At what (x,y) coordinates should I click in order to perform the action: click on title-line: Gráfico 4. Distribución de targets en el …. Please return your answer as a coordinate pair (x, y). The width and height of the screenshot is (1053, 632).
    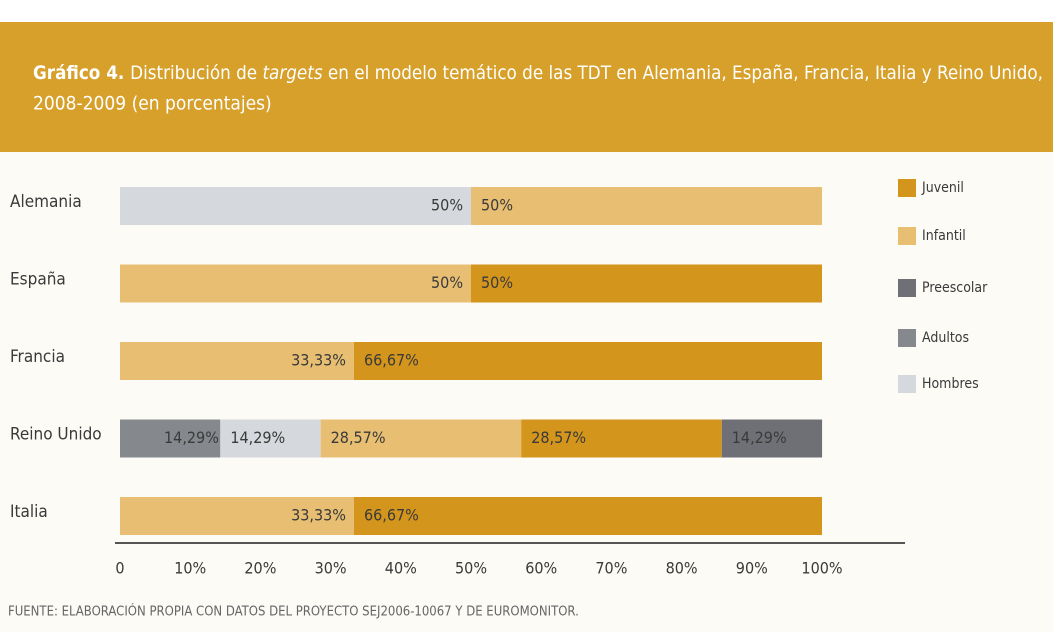
    Looking at the image, I should click on (538, 73).